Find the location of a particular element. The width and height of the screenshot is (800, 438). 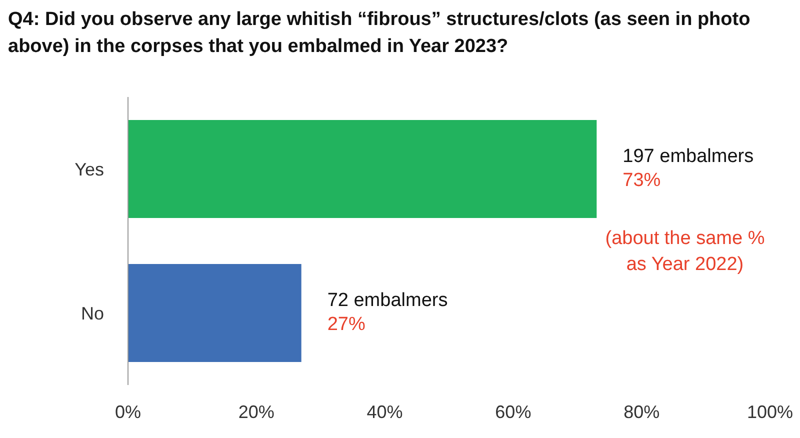

data-label: 72 embalmers 27% is located at coordinates (387, 313).